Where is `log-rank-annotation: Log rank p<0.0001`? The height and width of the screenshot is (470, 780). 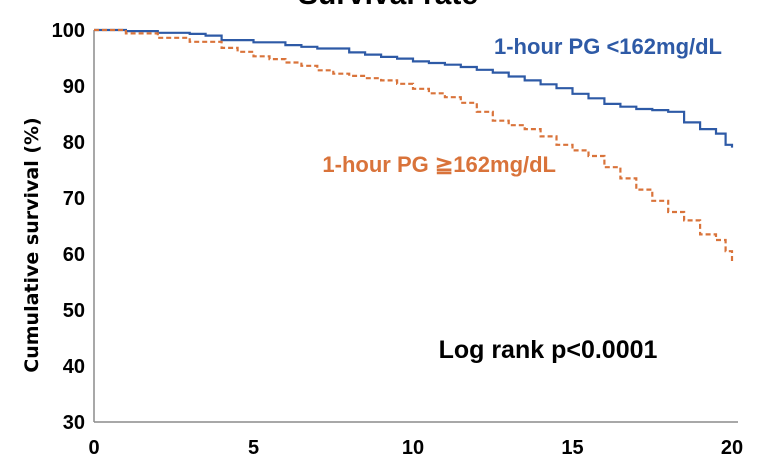 log-rank-annotation: Log rank p<0.0001 is located at coordinates (548, 350).